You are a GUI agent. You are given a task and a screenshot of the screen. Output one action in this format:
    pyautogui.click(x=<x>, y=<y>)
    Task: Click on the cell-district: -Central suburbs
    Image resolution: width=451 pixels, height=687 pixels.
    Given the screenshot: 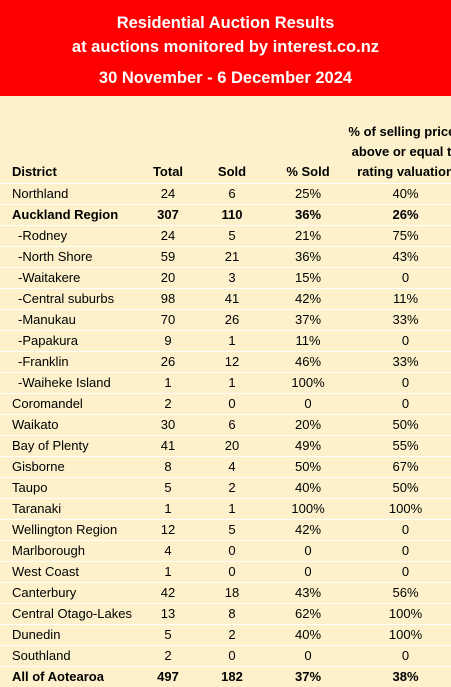 What is the action you would take?
    pyautogui.click(x=70, y=299)
    